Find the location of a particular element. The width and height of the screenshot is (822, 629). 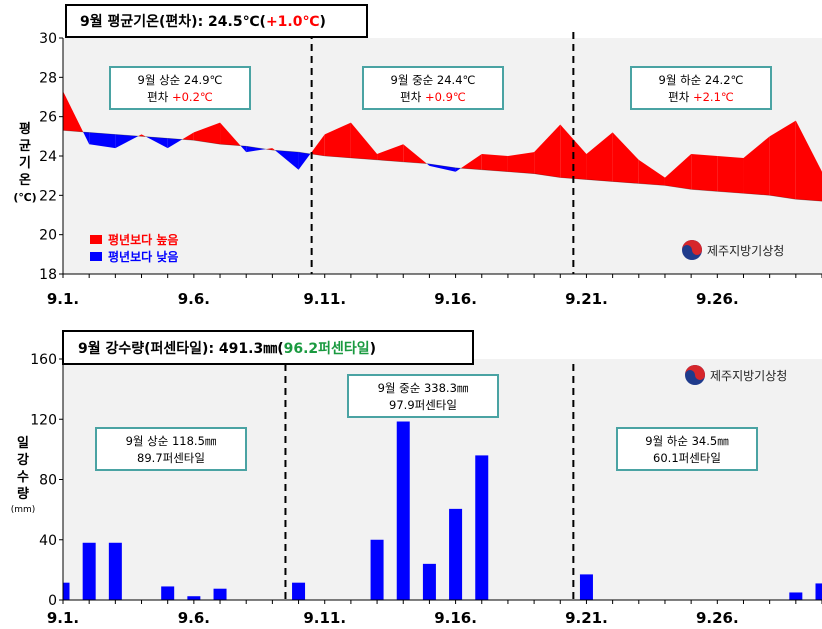

temp-ylabel-char: 평 is located at coordinates (25, 129).